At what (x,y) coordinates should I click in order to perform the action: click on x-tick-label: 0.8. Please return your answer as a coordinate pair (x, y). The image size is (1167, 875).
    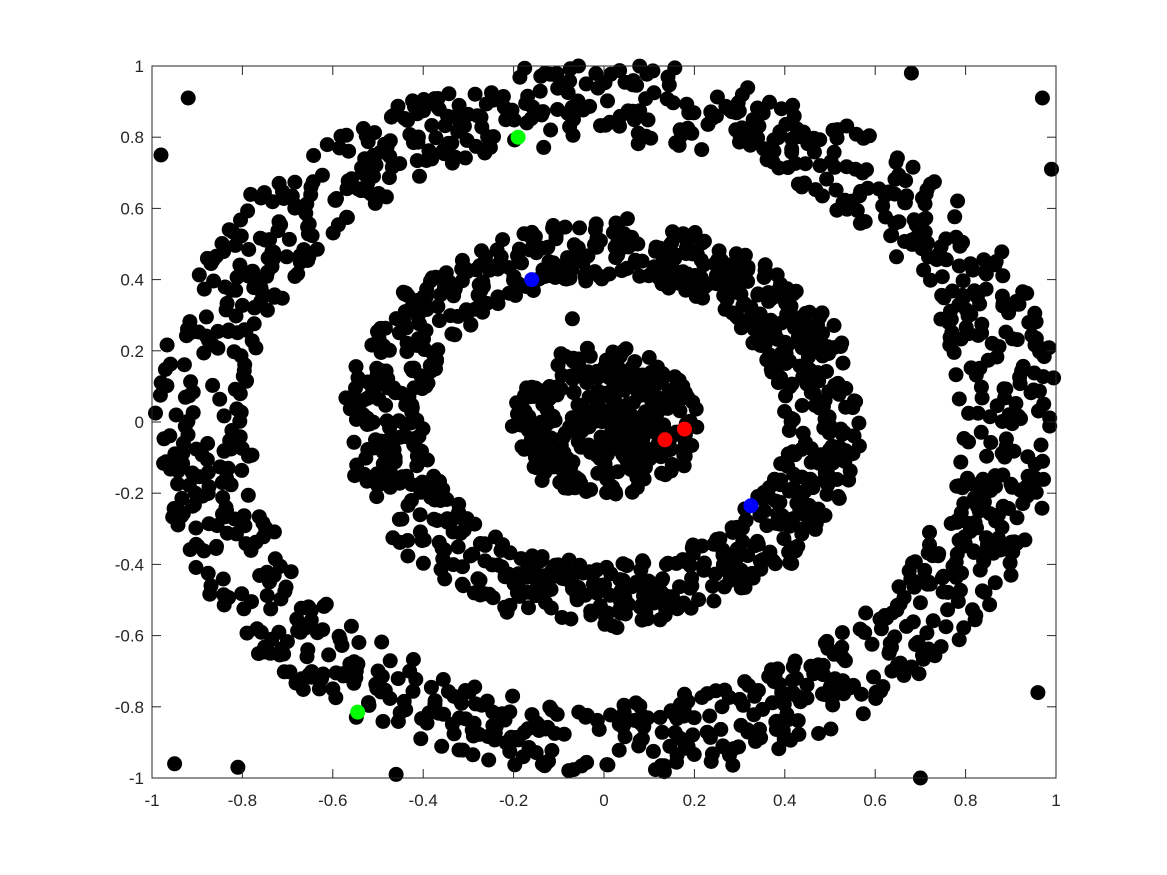
    Looking at the image, I should click on (966, 800).